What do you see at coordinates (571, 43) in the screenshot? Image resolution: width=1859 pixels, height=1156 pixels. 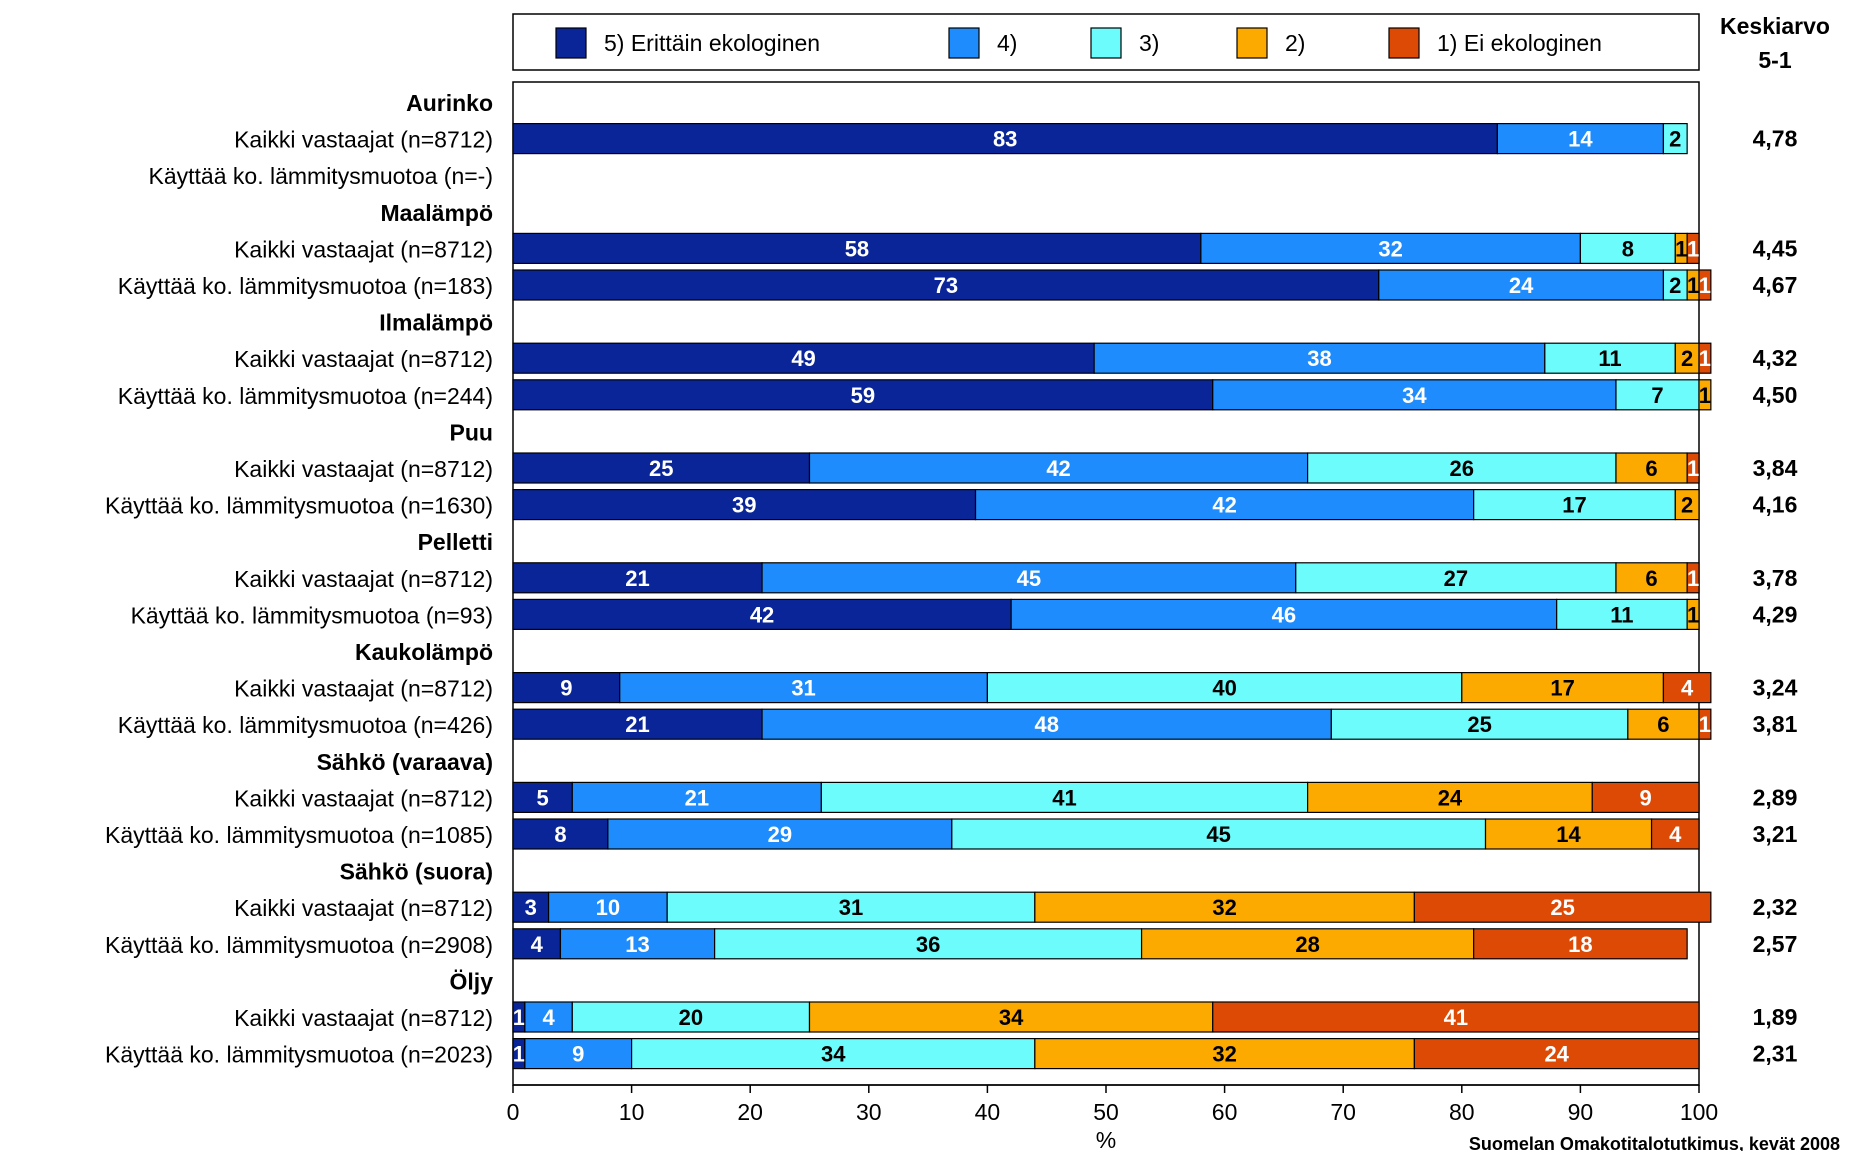 I see `legend-swatch` at bounding box center [571, 43].